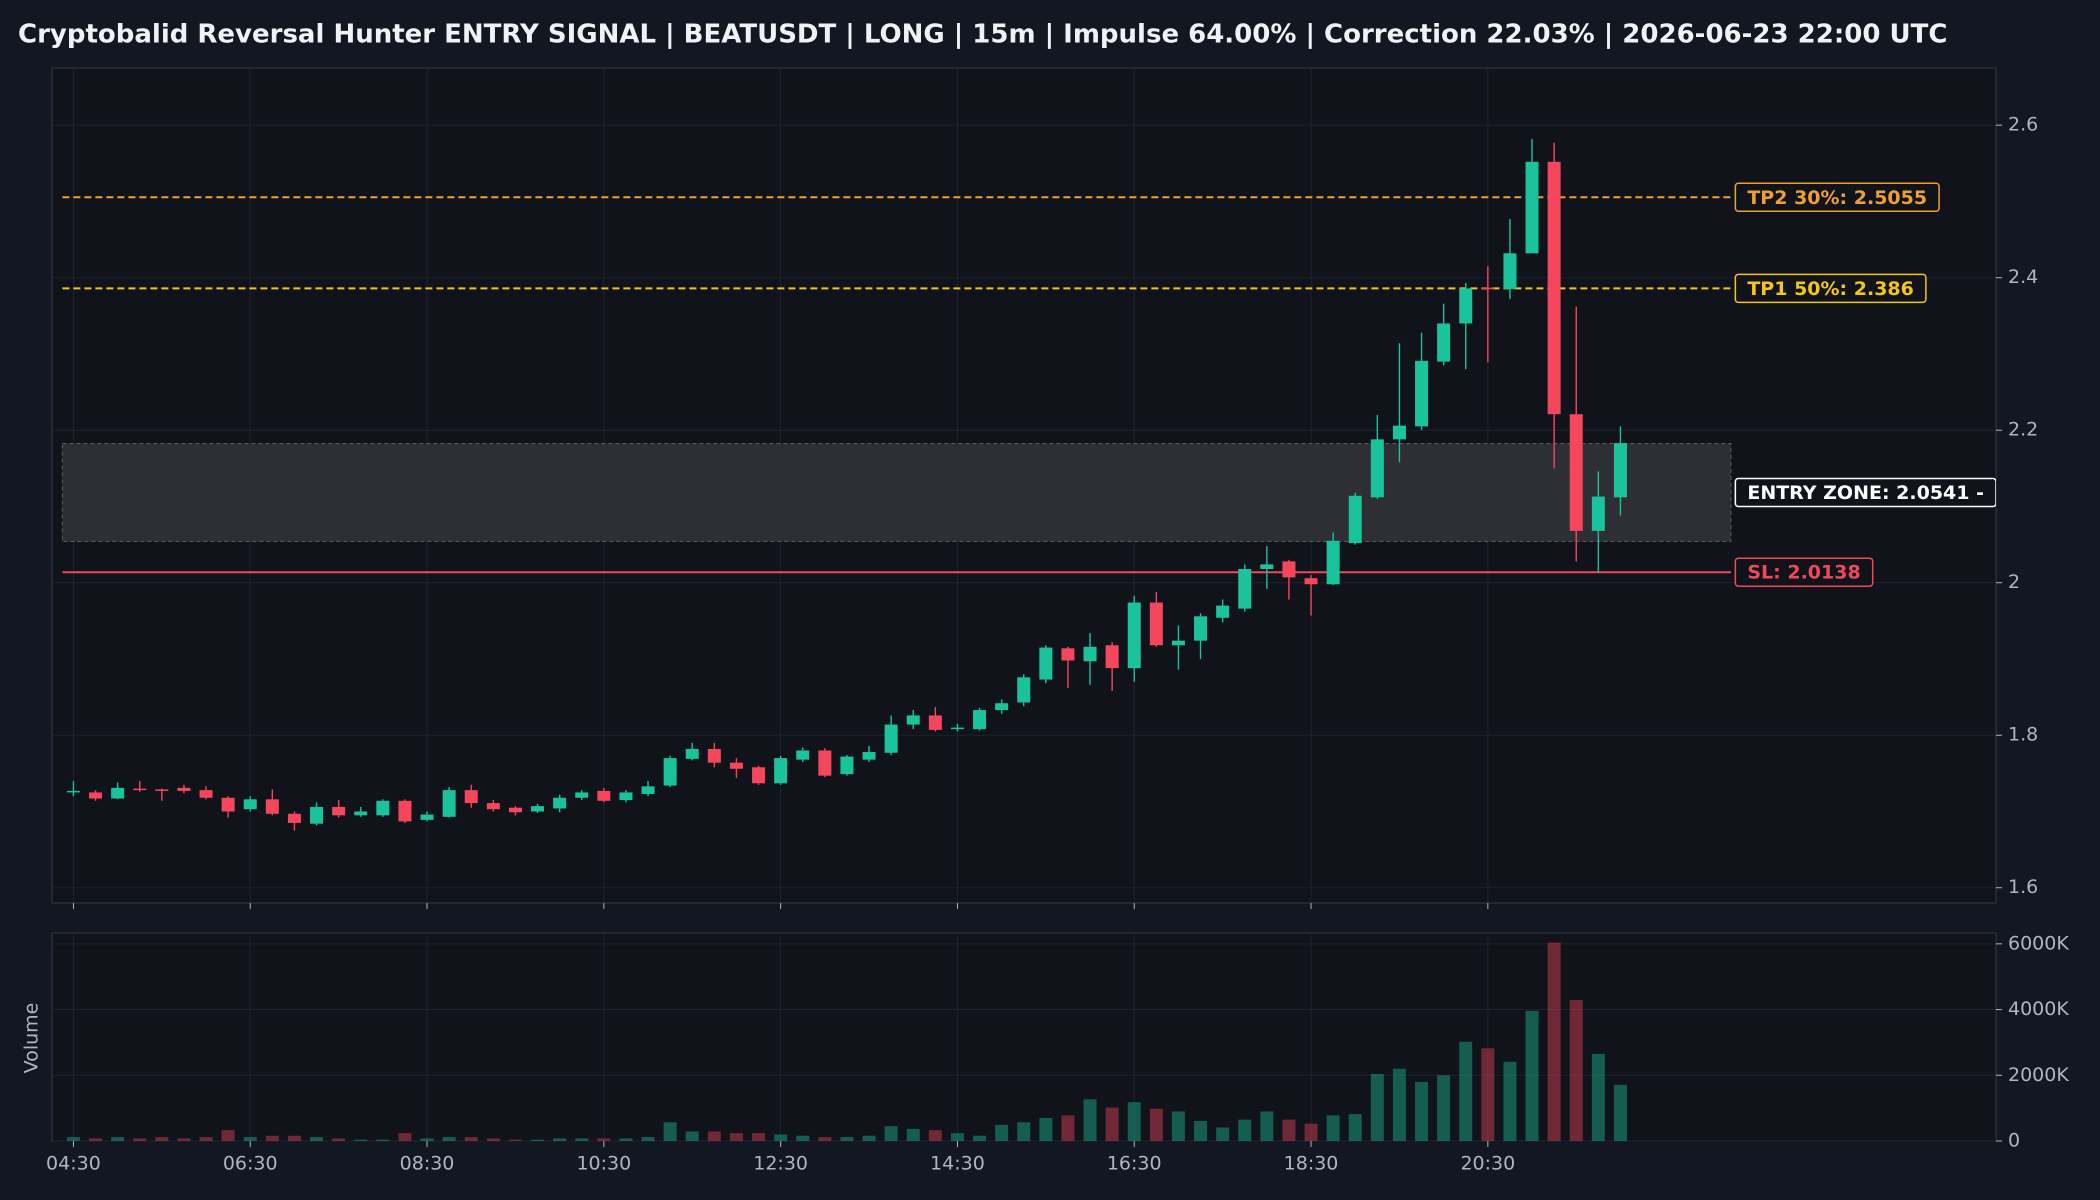 The width and height of the screenshot is (2100, 1200). I want to click on label-text: TP2 30%: 2.5055, so click(1837, 198).